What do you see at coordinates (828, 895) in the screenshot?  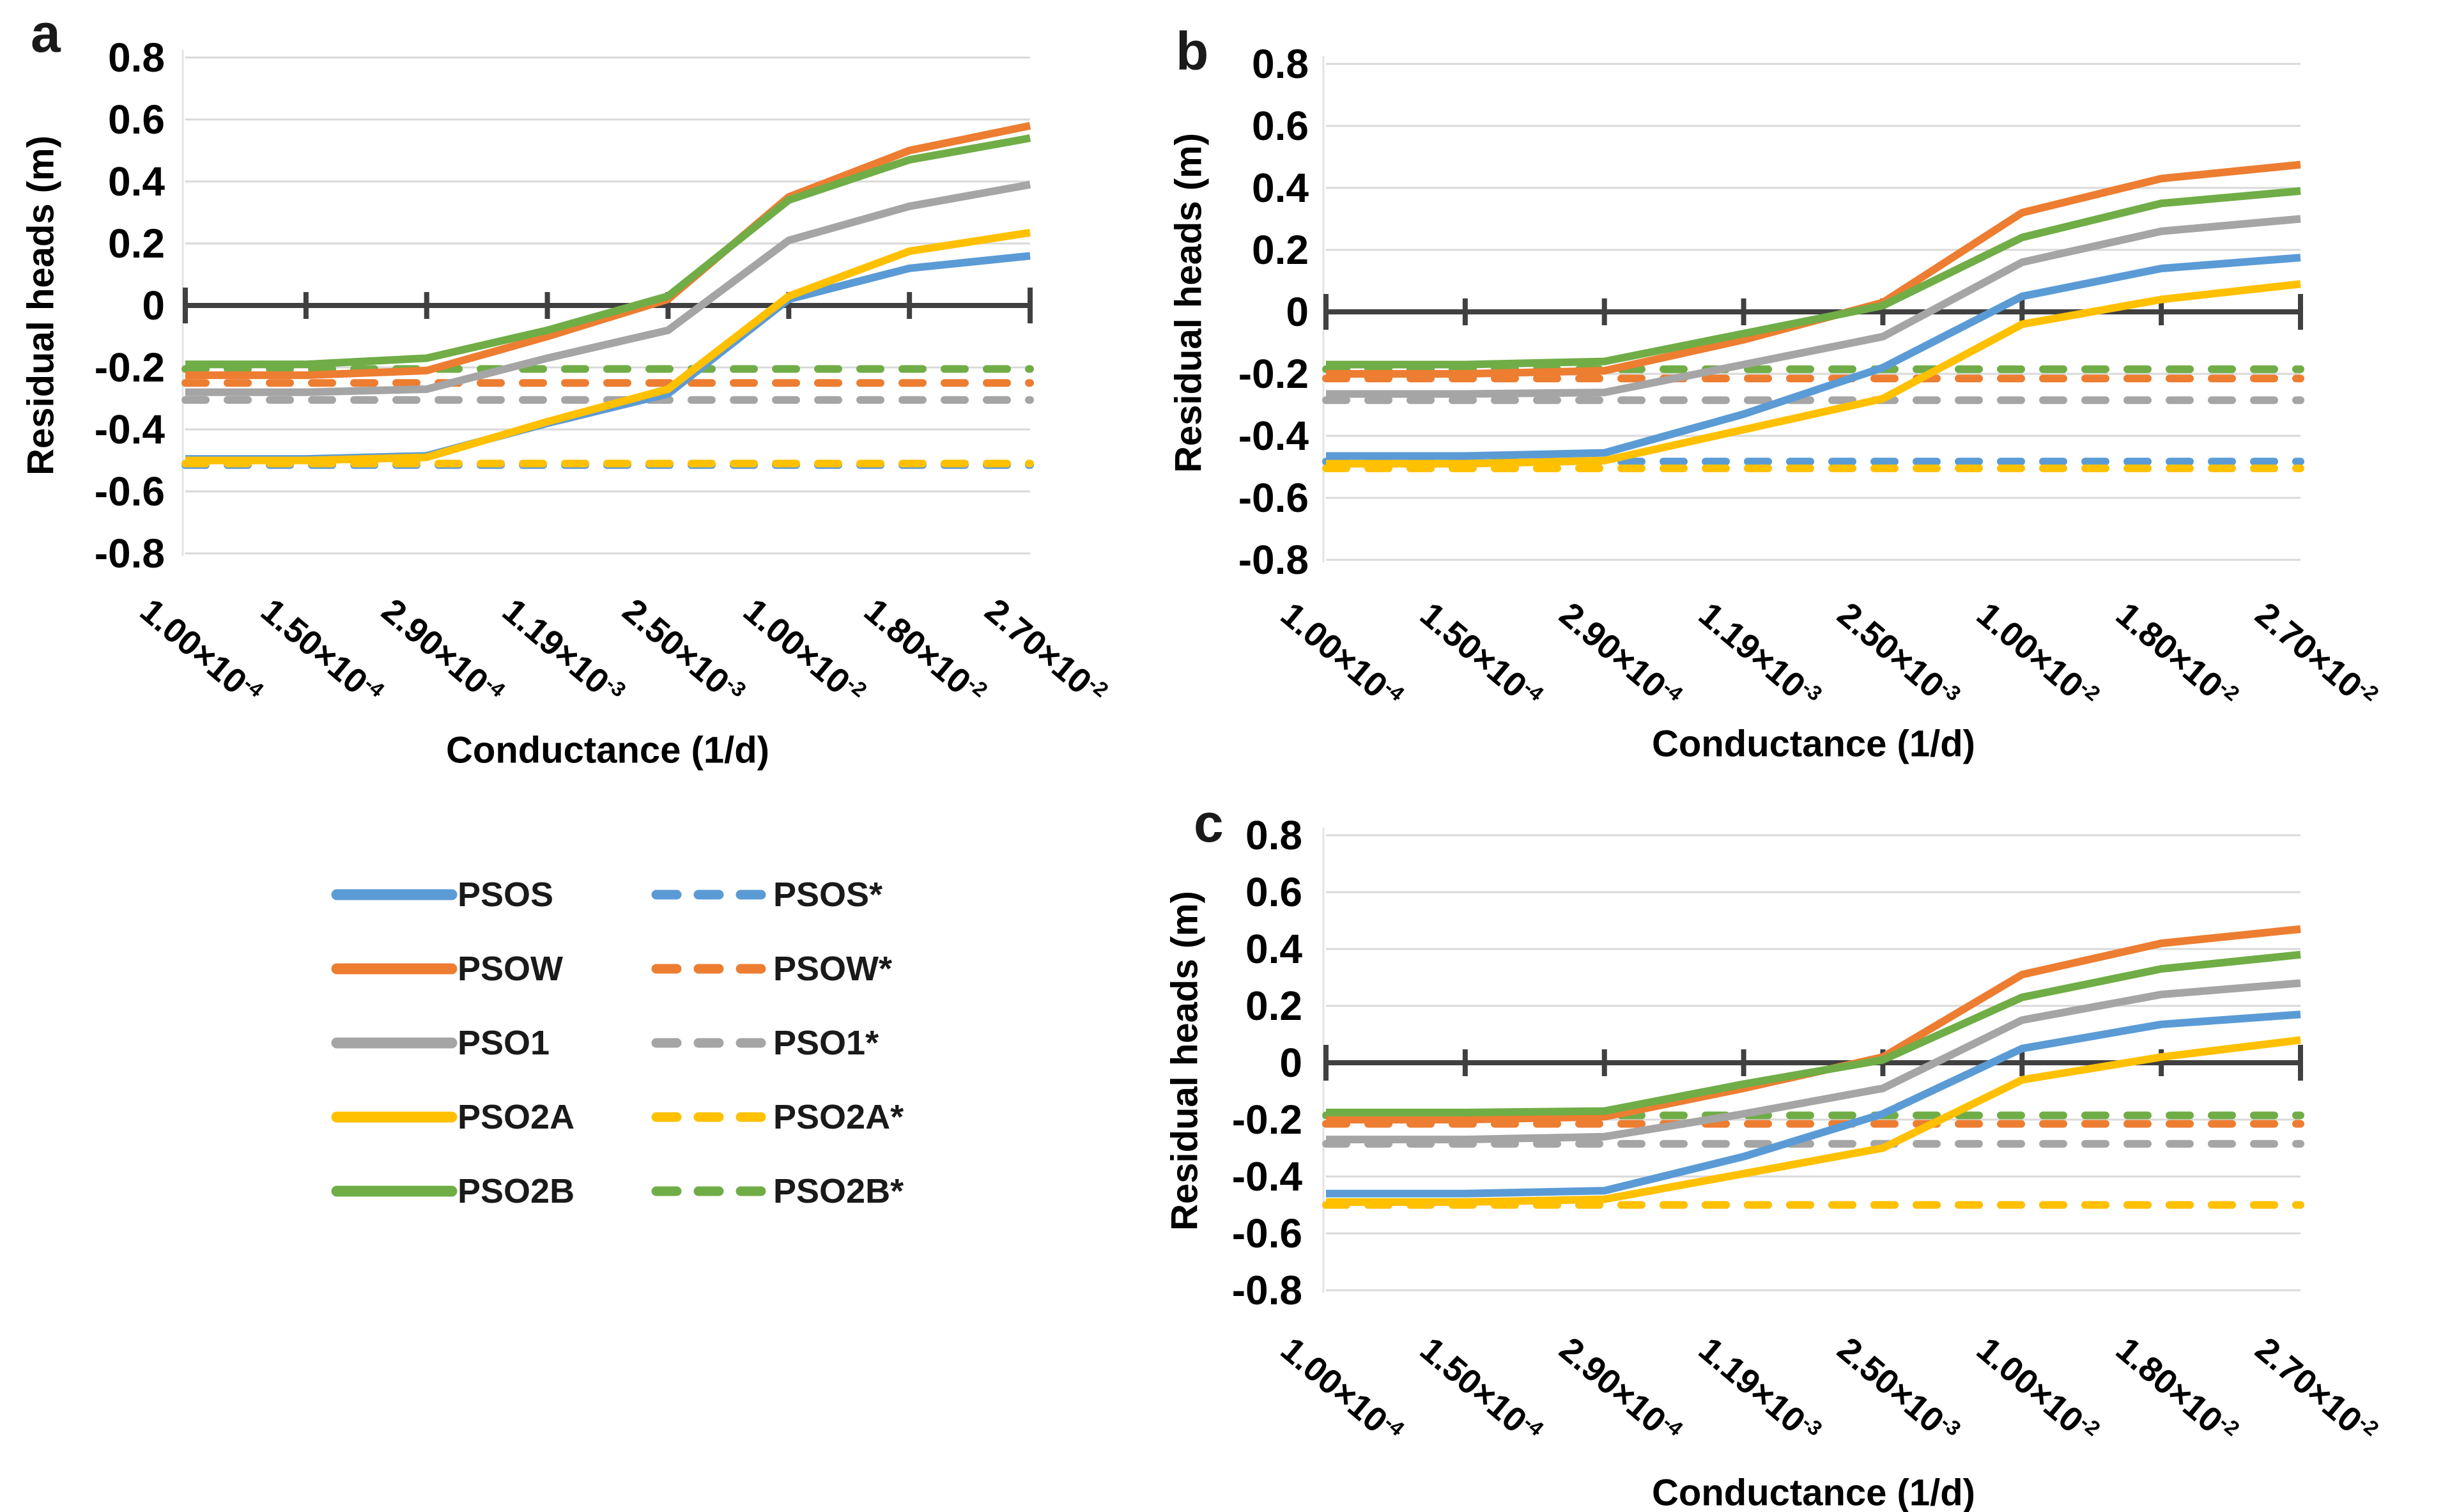 I see `legend-label-PSOS*: PSOS*` at bounding box center [828, 895].